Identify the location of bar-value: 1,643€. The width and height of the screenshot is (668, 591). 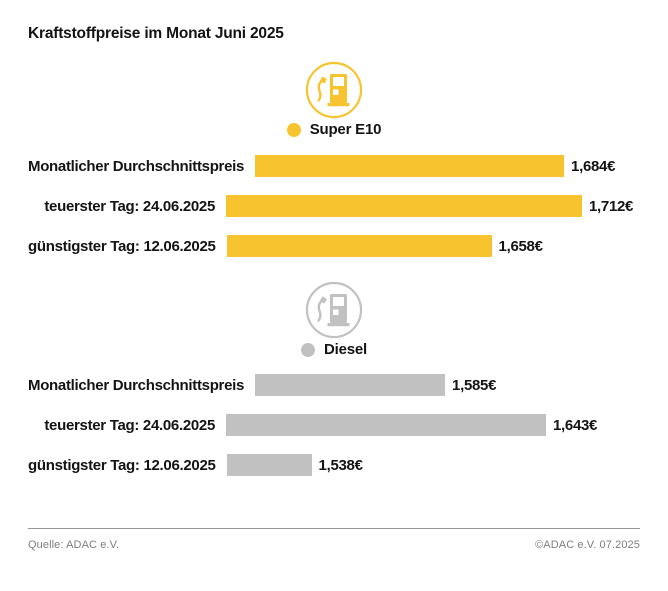
(575, 425).